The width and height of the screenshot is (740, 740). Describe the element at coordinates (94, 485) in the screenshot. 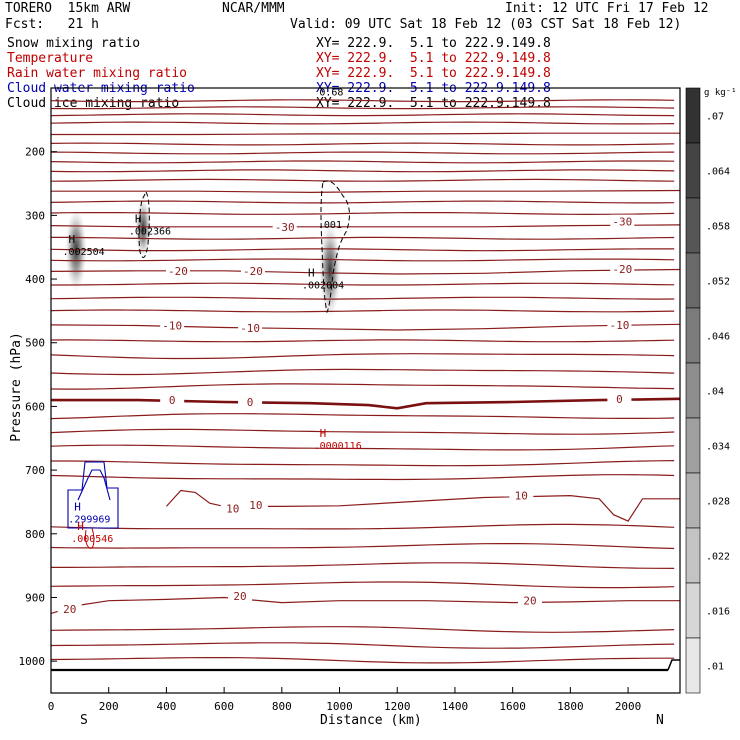

I see `cloud-water-contour-inner` at that location.